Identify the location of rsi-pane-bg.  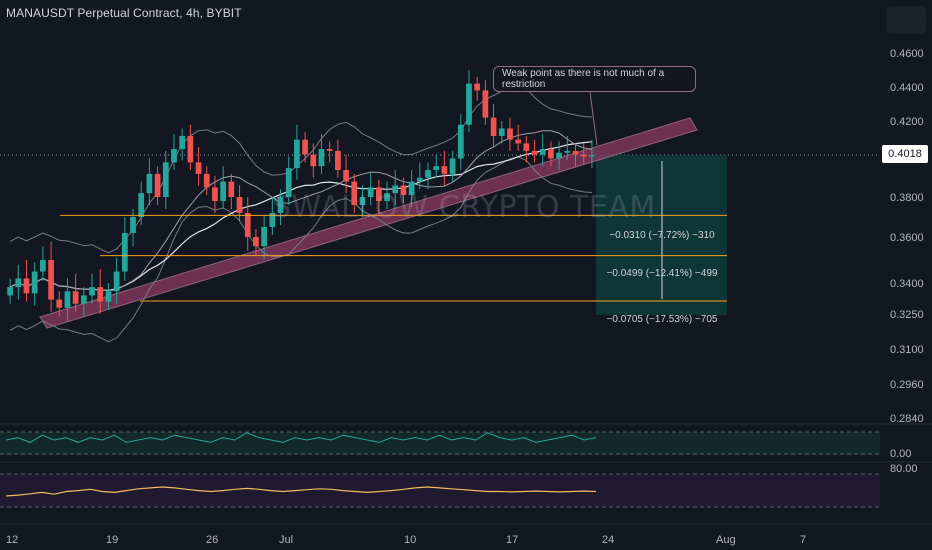
(440, 443).